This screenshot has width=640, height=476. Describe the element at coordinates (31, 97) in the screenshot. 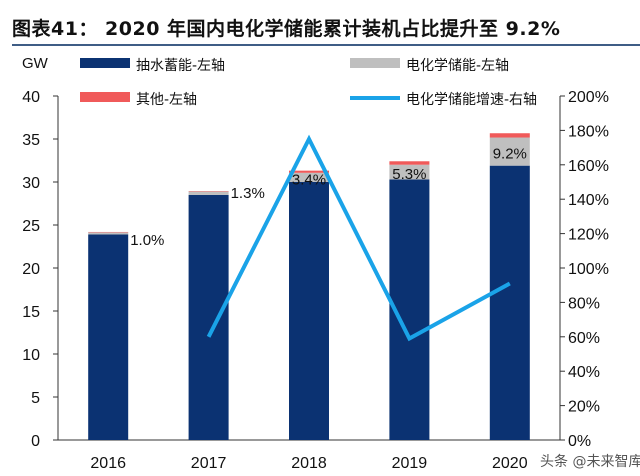

I see `left-tick-label: 40` at that location.